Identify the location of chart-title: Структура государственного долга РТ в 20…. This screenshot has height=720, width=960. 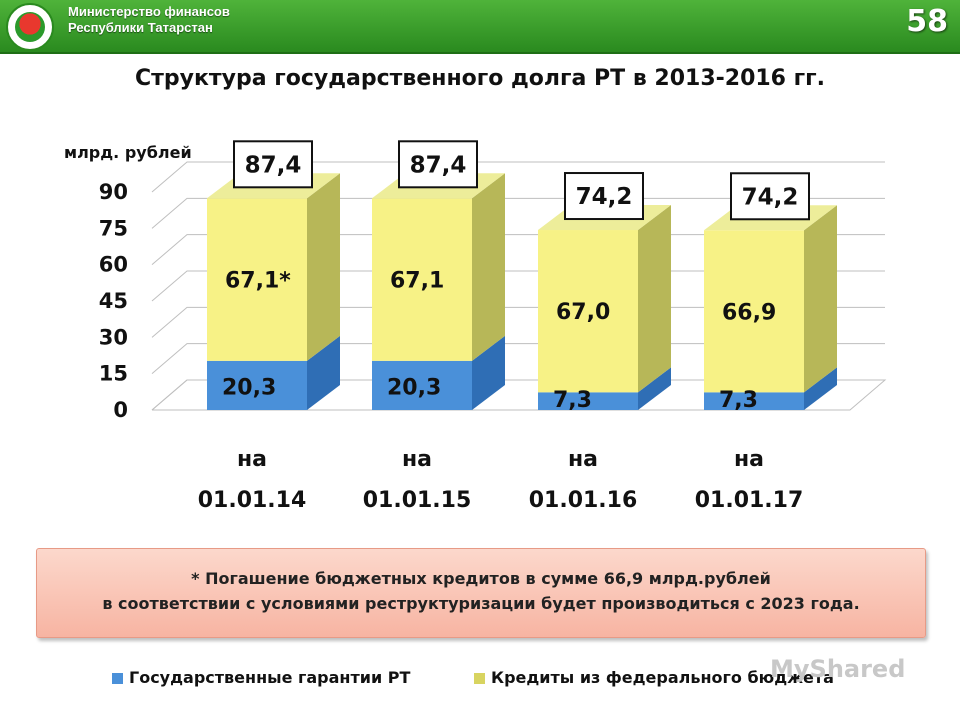
(480, 78).